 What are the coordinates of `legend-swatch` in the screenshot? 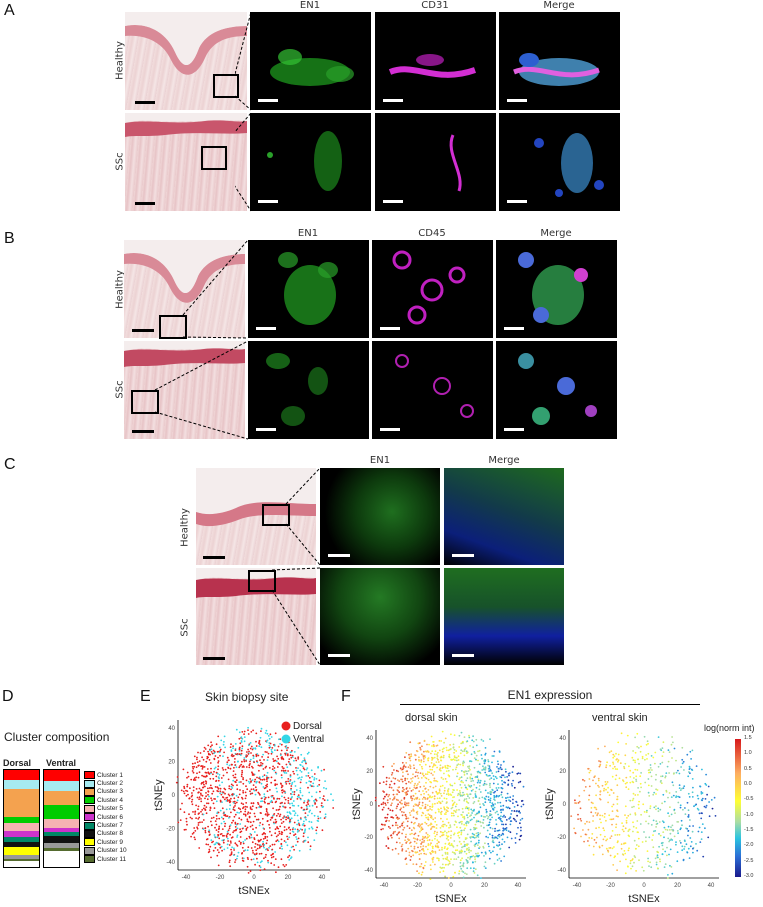 It's located at (89, 825).